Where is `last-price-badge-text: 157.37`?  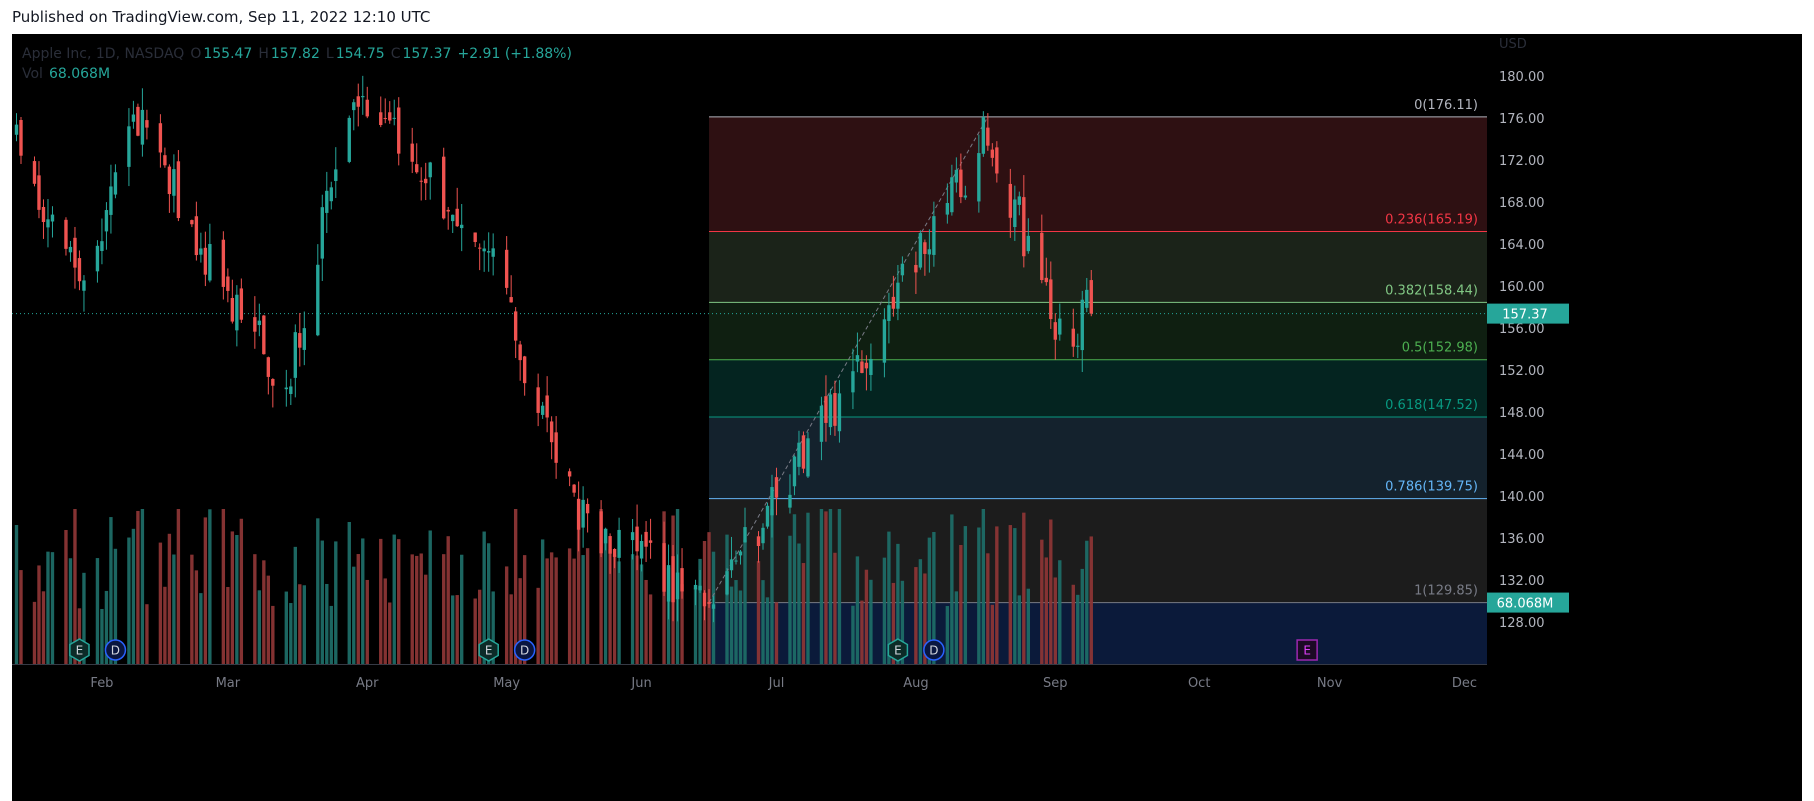 last-price-badge-text: 157.37 is located at coordinates (1525, 315).